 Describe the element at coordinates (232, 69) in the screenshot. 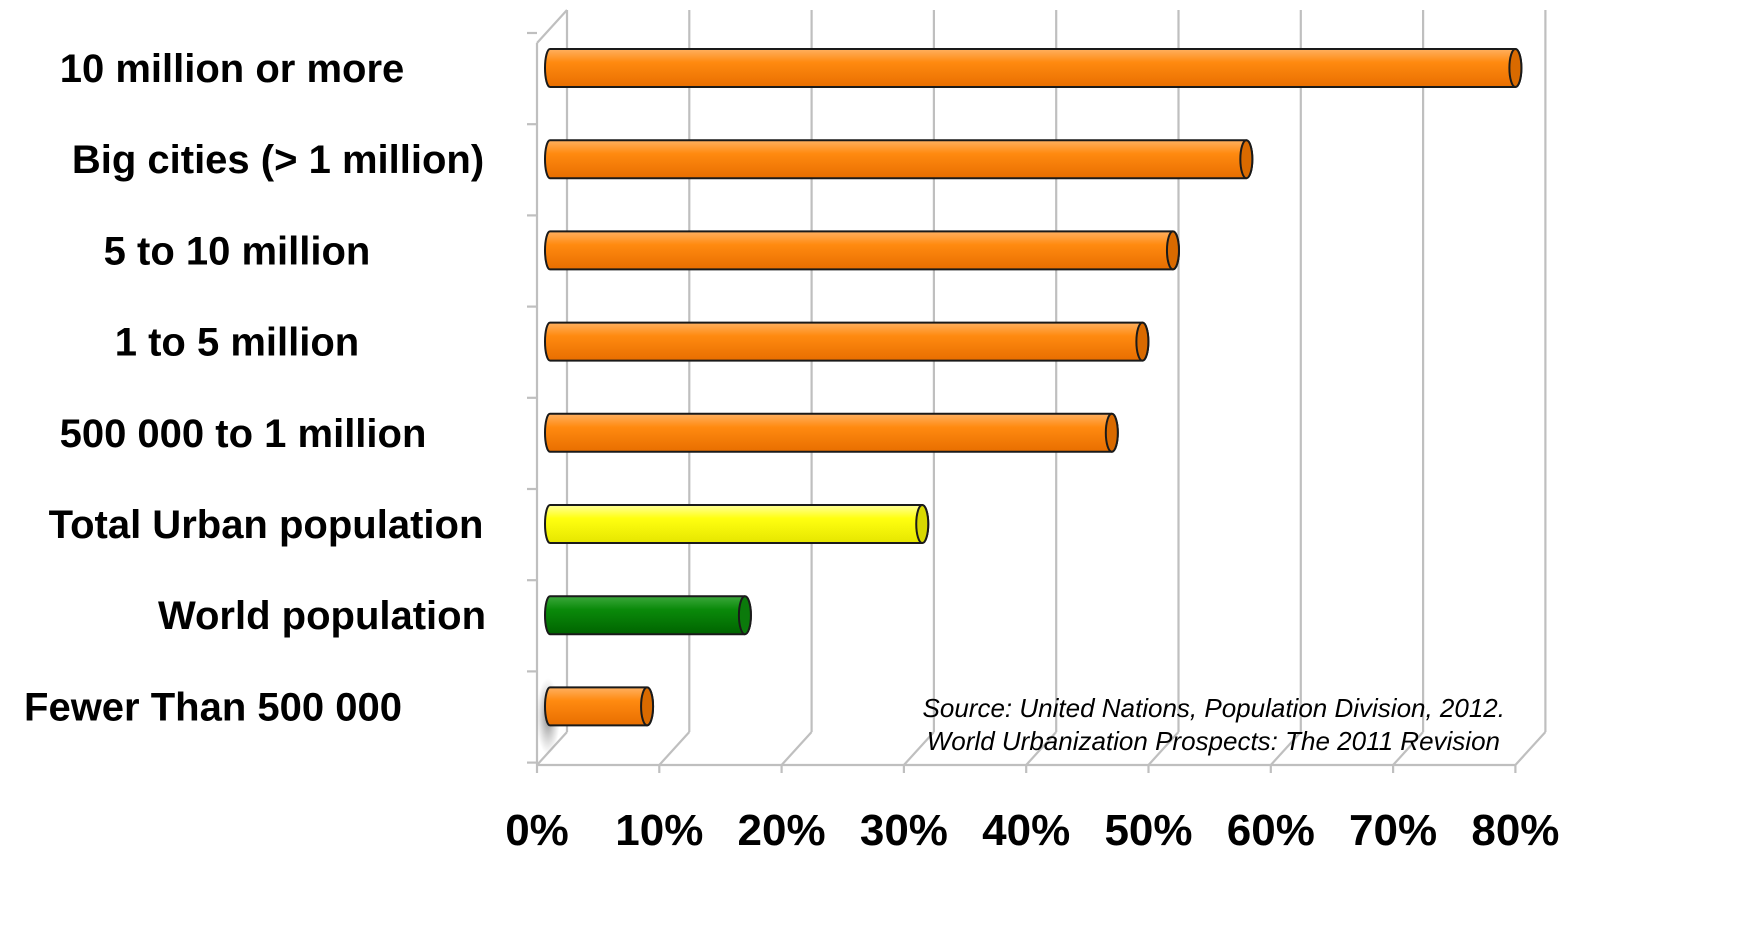

I see `category-label: 10 million or more` at that location.